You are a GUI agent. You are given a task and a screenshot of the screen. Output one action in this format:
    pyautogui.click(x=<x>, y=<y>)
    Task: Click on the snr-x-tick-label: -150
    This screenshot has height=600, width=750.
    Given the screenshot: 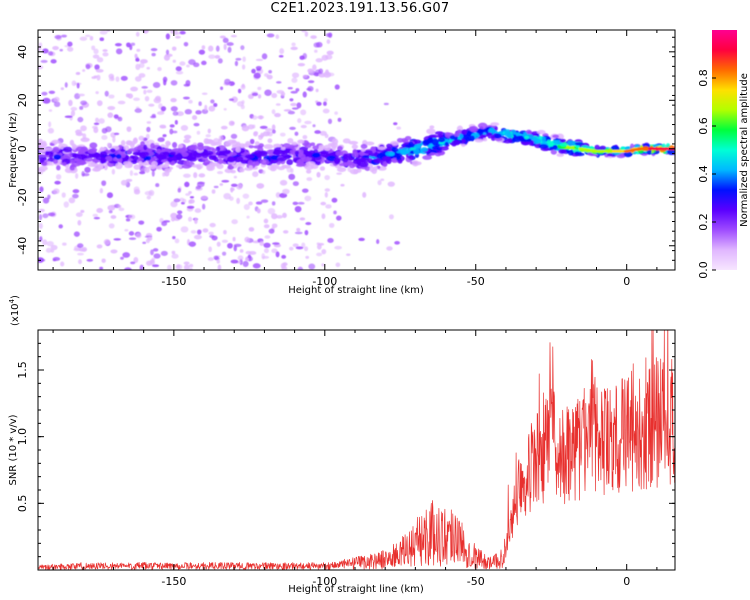 What is the action you would take?
    pyautogui.click(x=173, y=581)
    